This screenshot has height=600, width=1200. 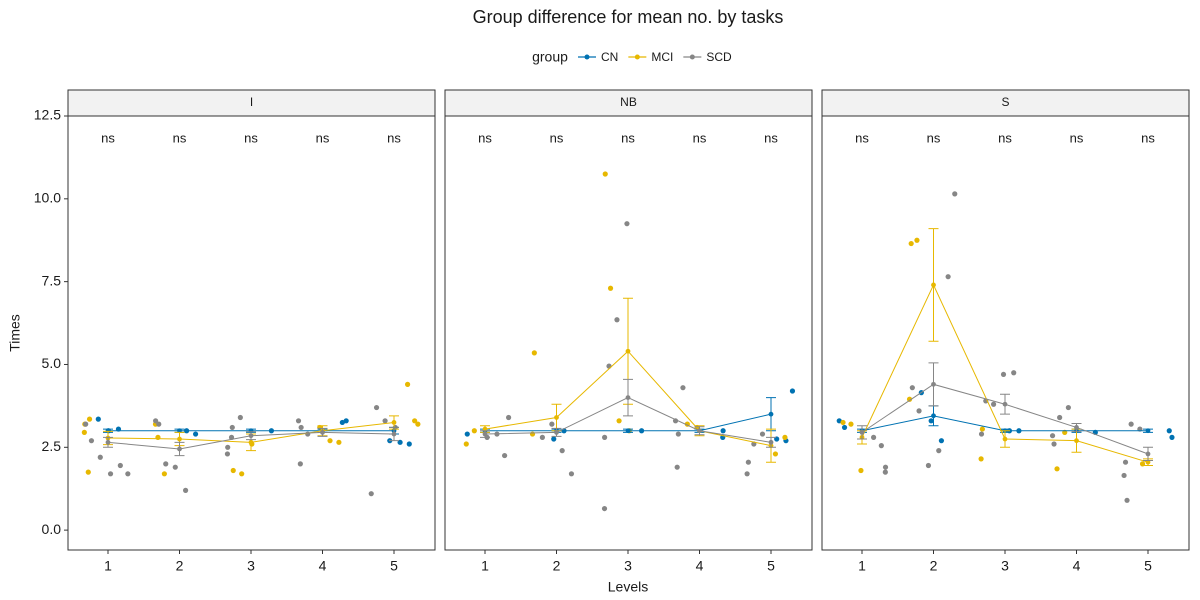 What do you see at coordinates (700, 566) in the screenshot?
I see `x-tick-label: 4` at bounding box center [700, 566].